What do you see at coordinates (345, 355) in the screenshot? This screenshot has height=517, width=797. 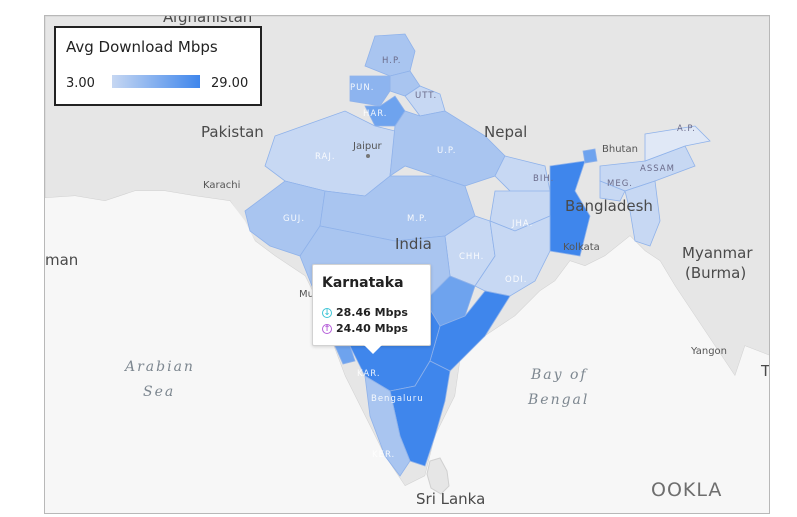 I see `state-goa` at bounding box center [345, 355].